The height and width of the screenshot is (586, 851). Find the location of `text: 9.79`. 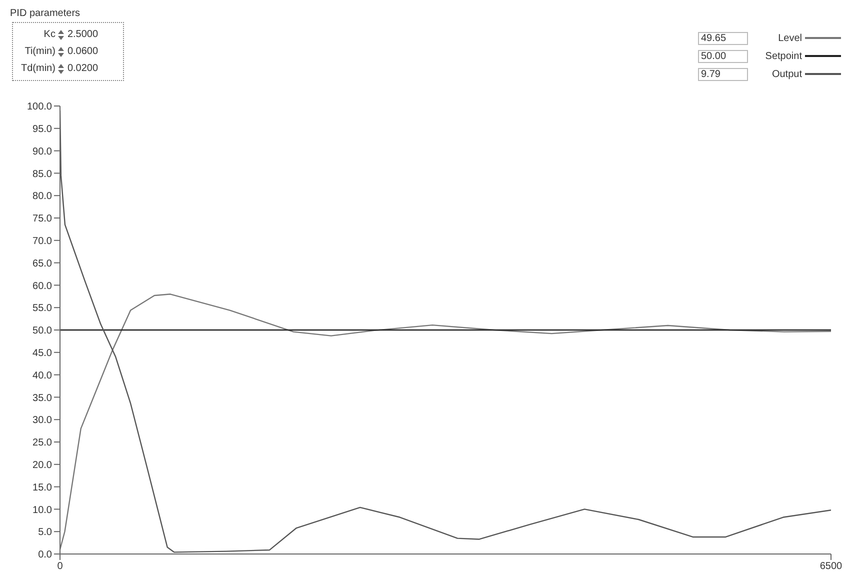

text: 9.79 is located at coordinates (723, 74).